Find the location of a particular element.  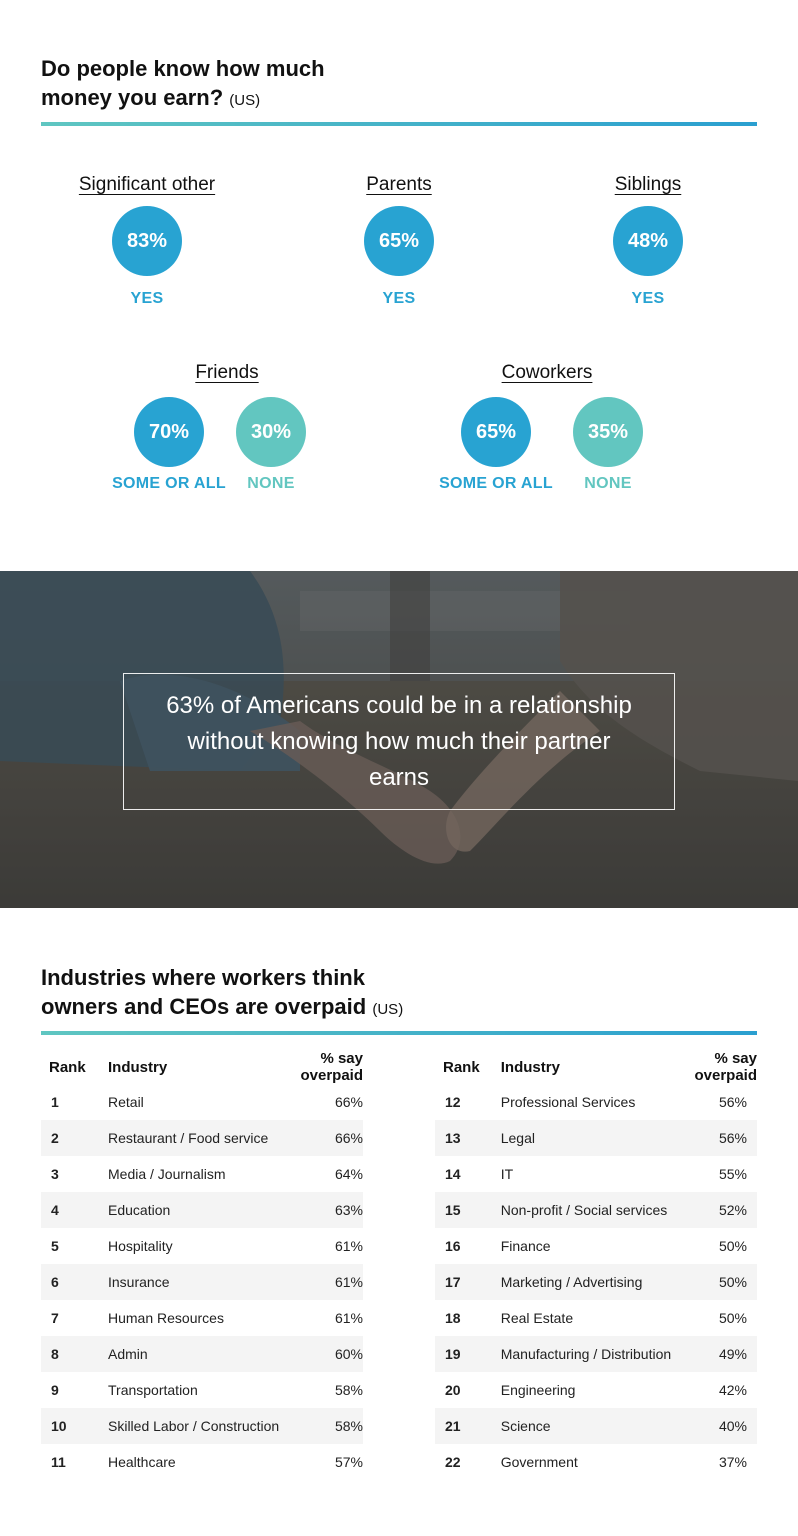

group-label: Friends is located at coordinates (227, 372).